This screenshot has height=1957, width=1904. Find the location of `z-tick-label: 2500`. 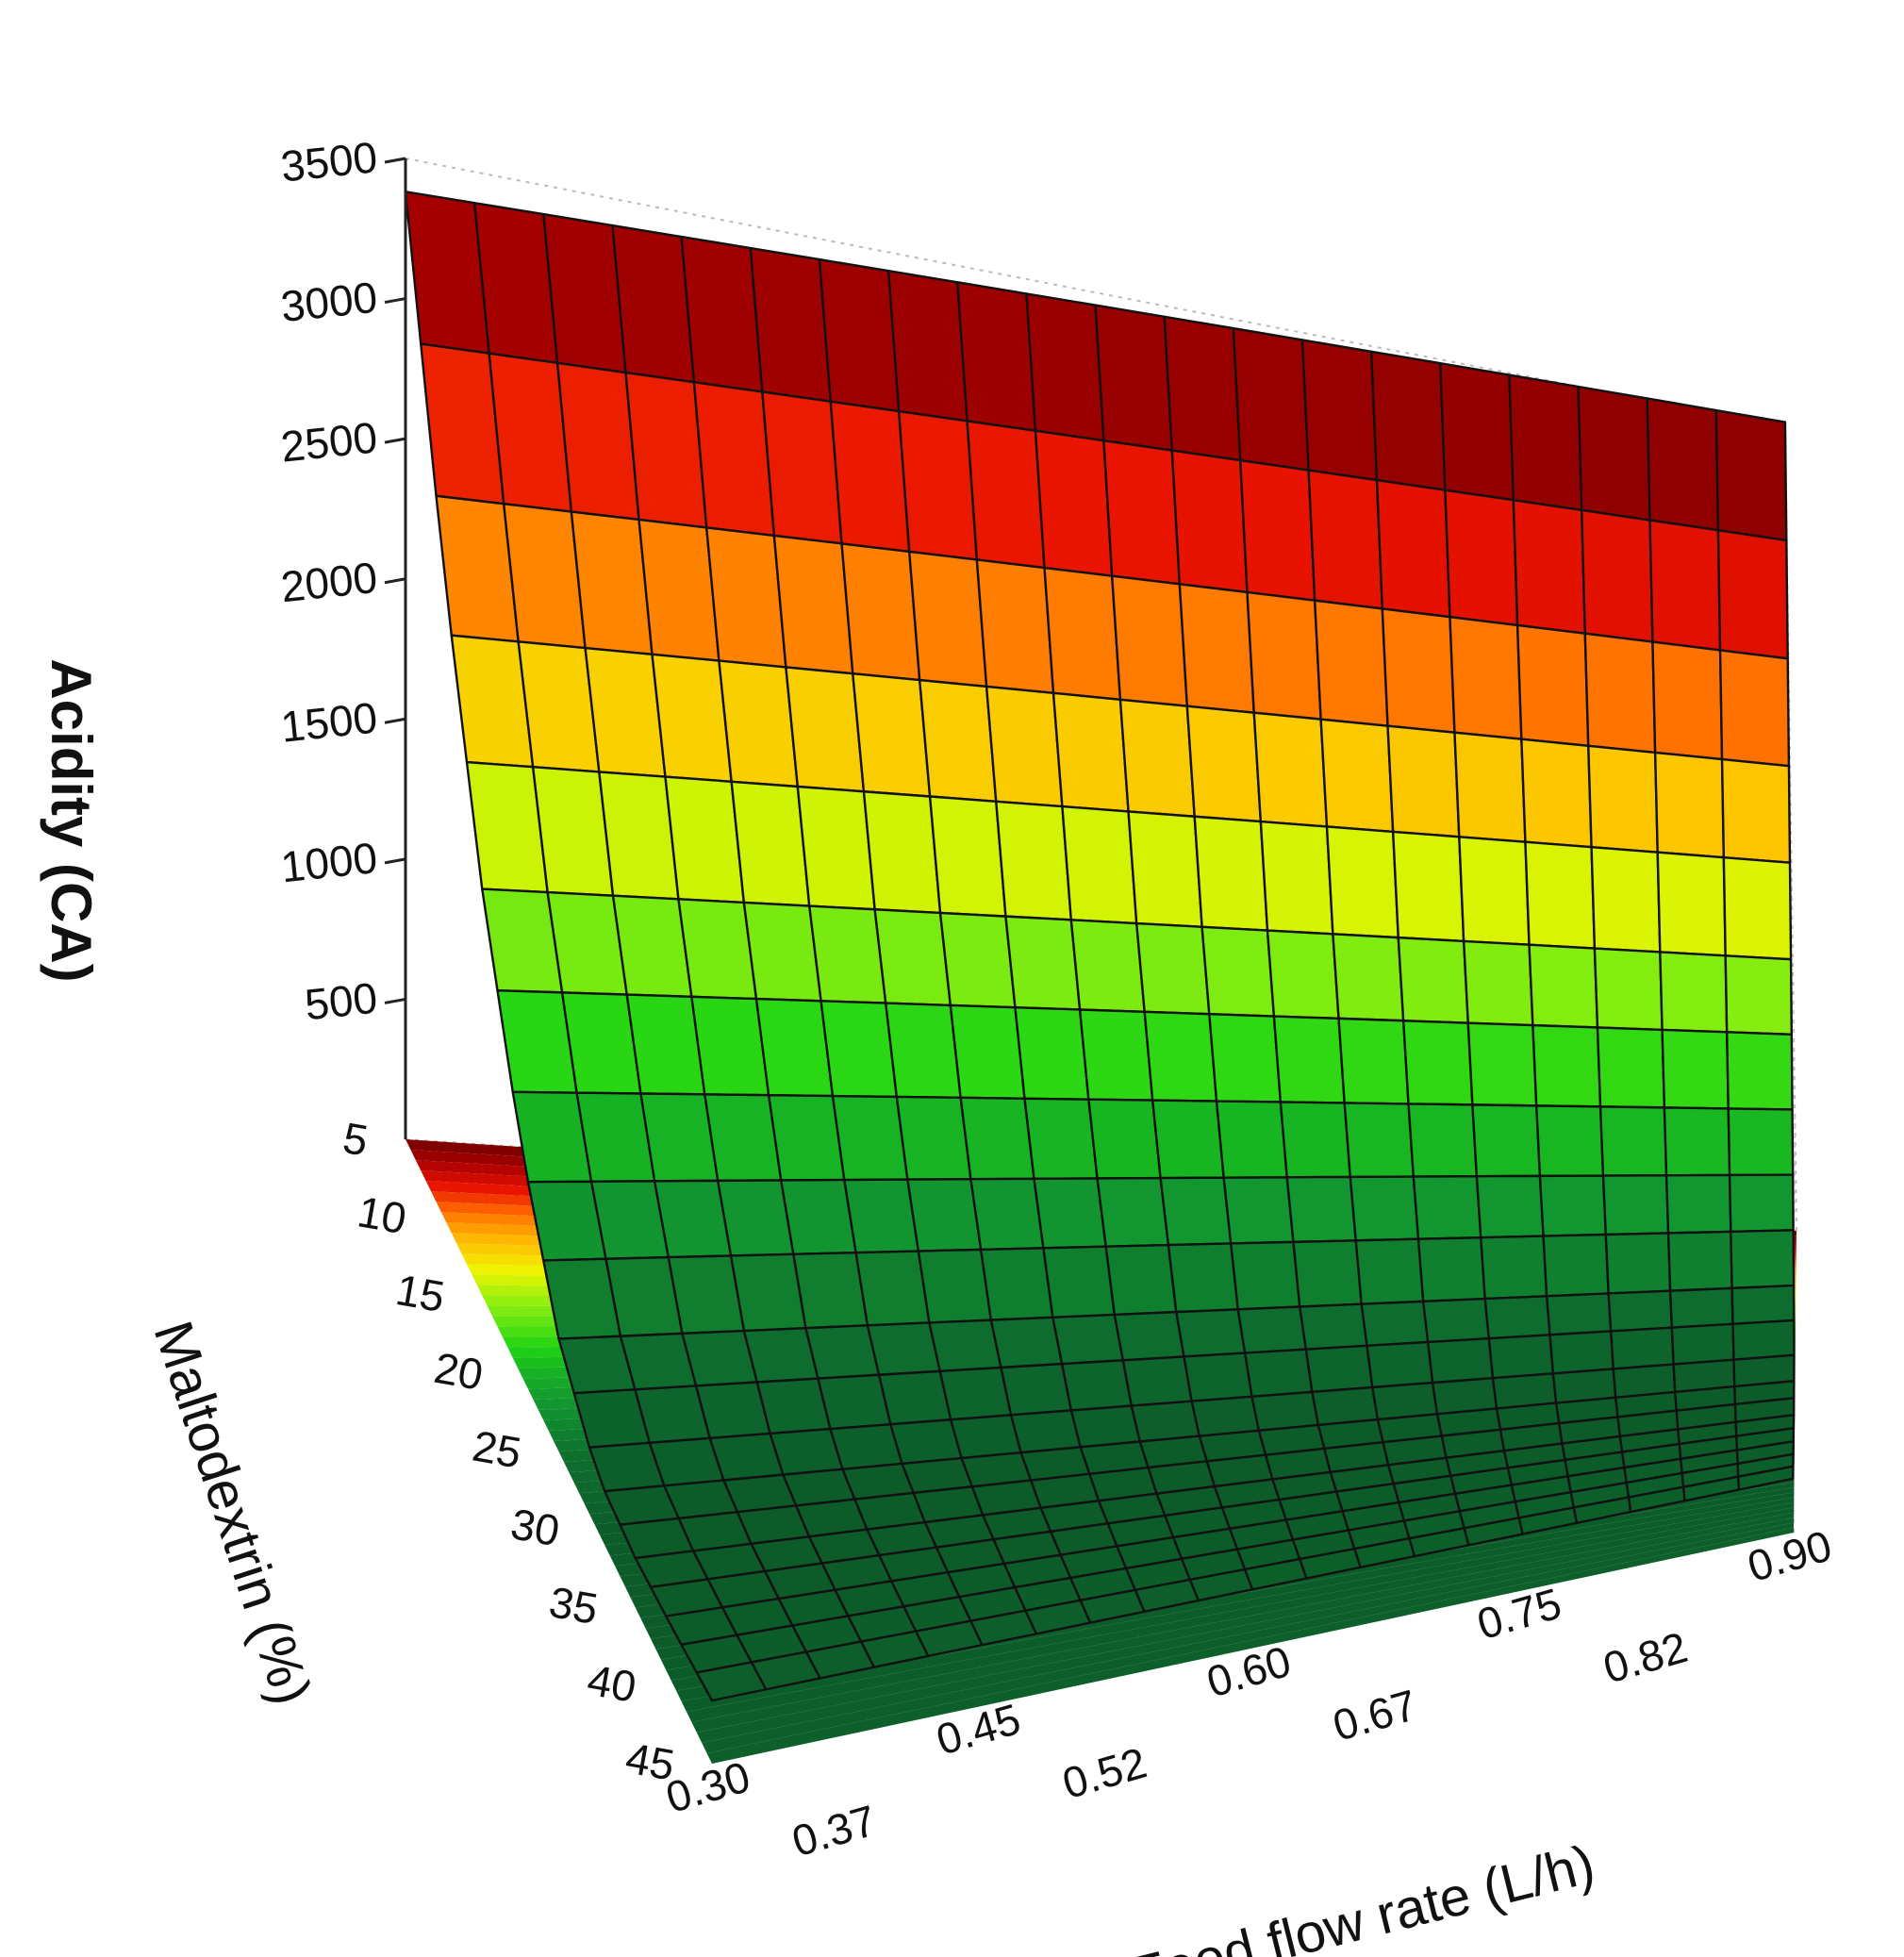

z-tick-label: 2500 is located at coordinates (328, 441).